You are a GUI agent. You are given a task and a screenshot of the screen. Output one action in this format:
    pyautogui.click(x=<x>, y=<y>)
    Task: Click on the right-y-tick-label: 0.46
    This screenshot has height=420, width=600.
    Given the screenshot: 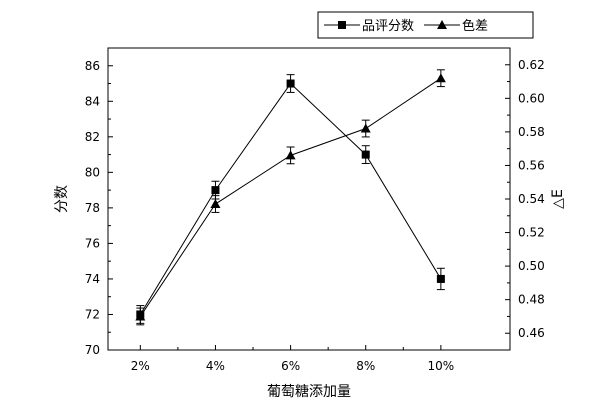 What is the action you would take?
    pyautogui.click(x=531, y=333)
    